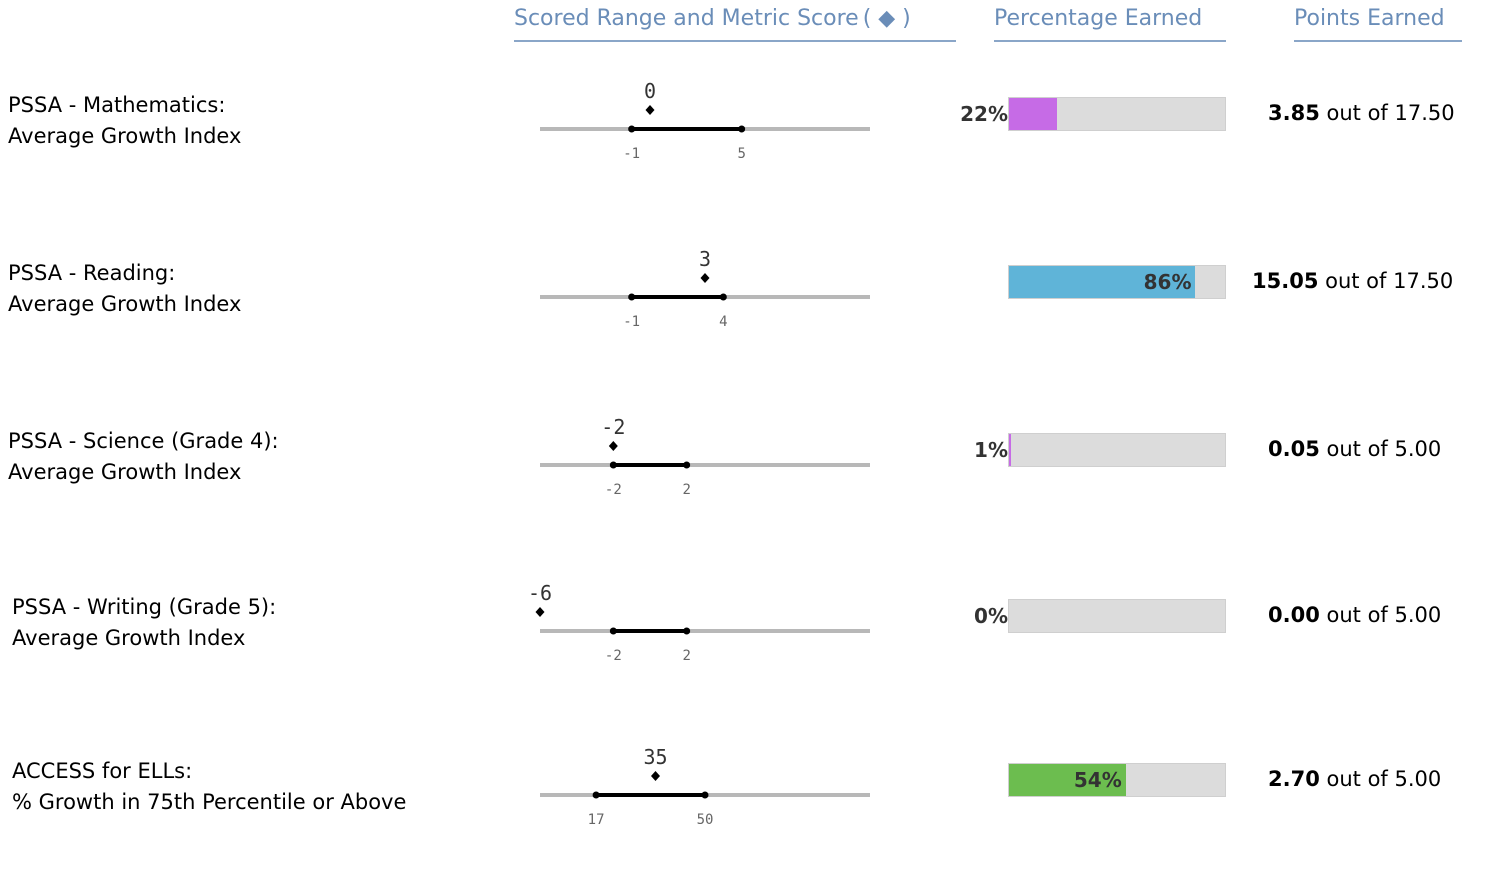  What do you see at coordinates (1294, 113) in the screenshot?
I see `points-earned-value: 3.85` at bounding box center [1294, 113].